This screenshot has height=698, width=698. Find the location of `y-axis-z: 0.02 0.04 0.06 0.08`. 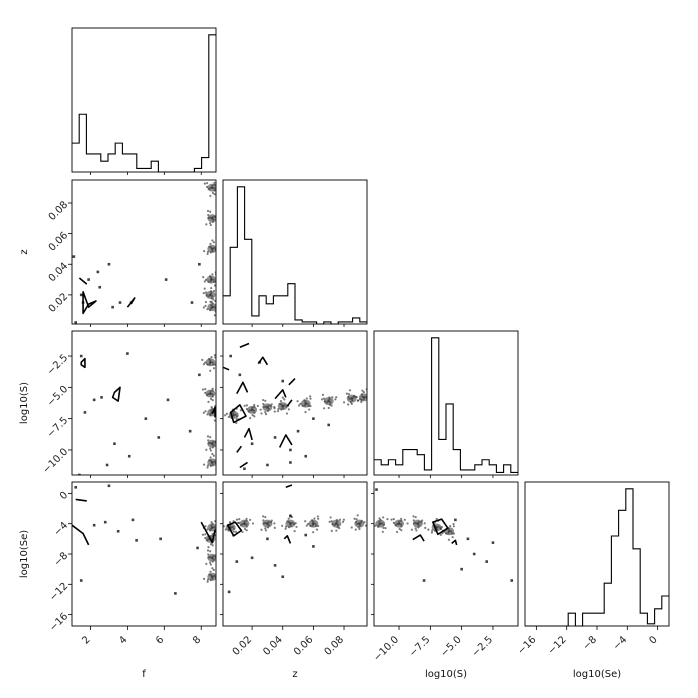

y-axis-z: 0.02 0.04 0.06 0.08 is located at coordinates (59, 257).